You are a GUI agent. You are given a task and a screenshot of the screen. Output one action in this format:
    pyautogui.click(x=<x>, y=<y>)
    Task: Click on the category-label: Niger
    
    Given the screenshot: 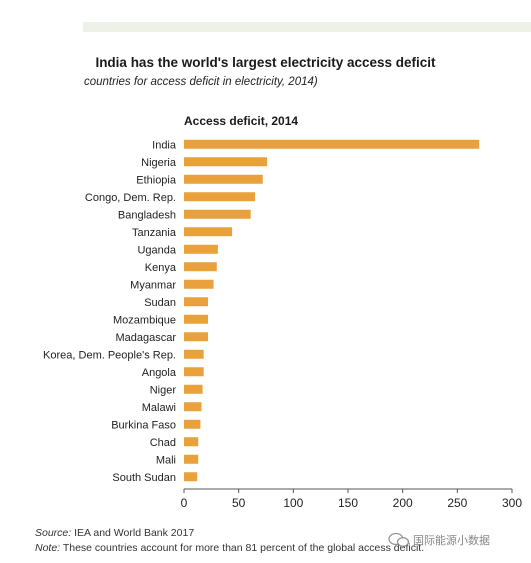 What is the action you would take?
    pyautogui.click(x=163, y=390)
    